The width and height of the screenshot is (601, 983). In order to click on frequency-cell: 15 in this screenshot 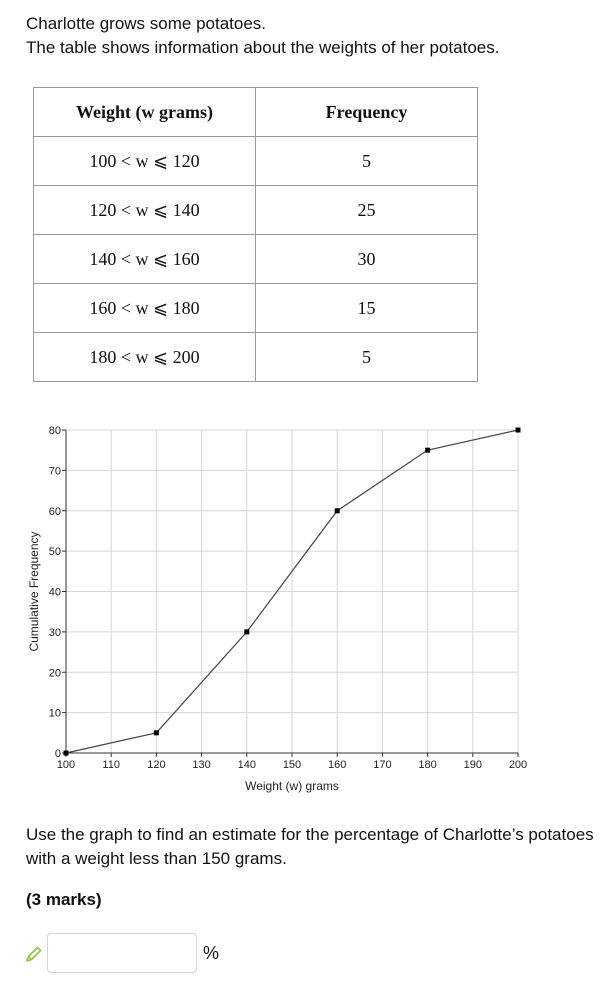, I will do `click(366, 308)`.